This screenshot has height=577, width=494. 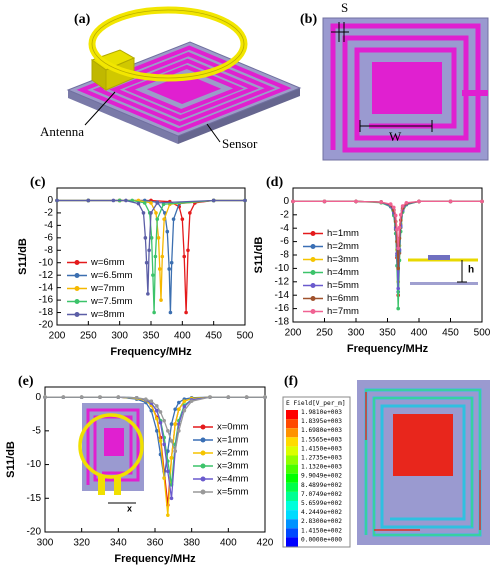 What do you see at coordinates (343, 259) in the screenshot?
I see `legend-label: h=3mm` at bounding box center [343, 259].